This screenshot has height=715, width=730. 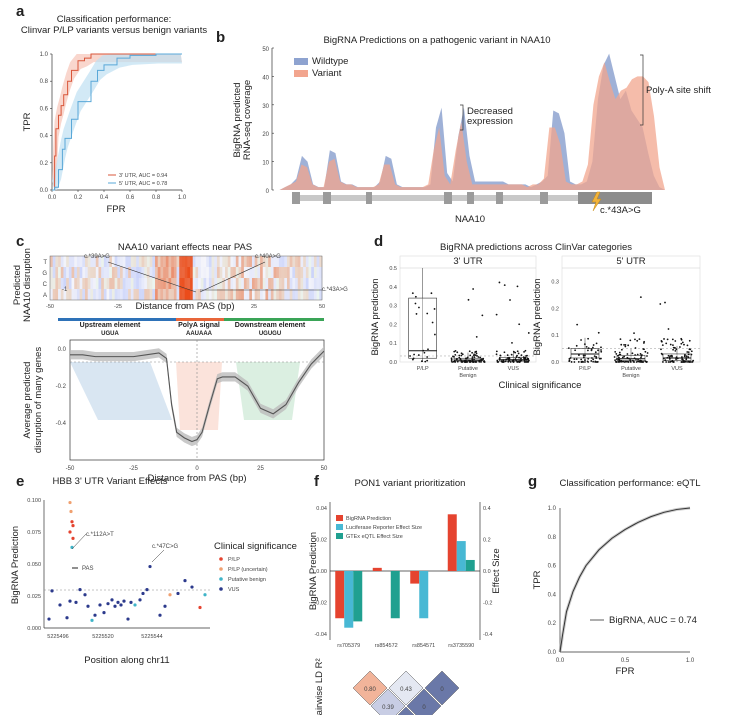 What do you see at coordinates (114, 19) in the screenshot?
I see `chart-a-title-line1: Classification performance:` at bounding box center [114, 19].